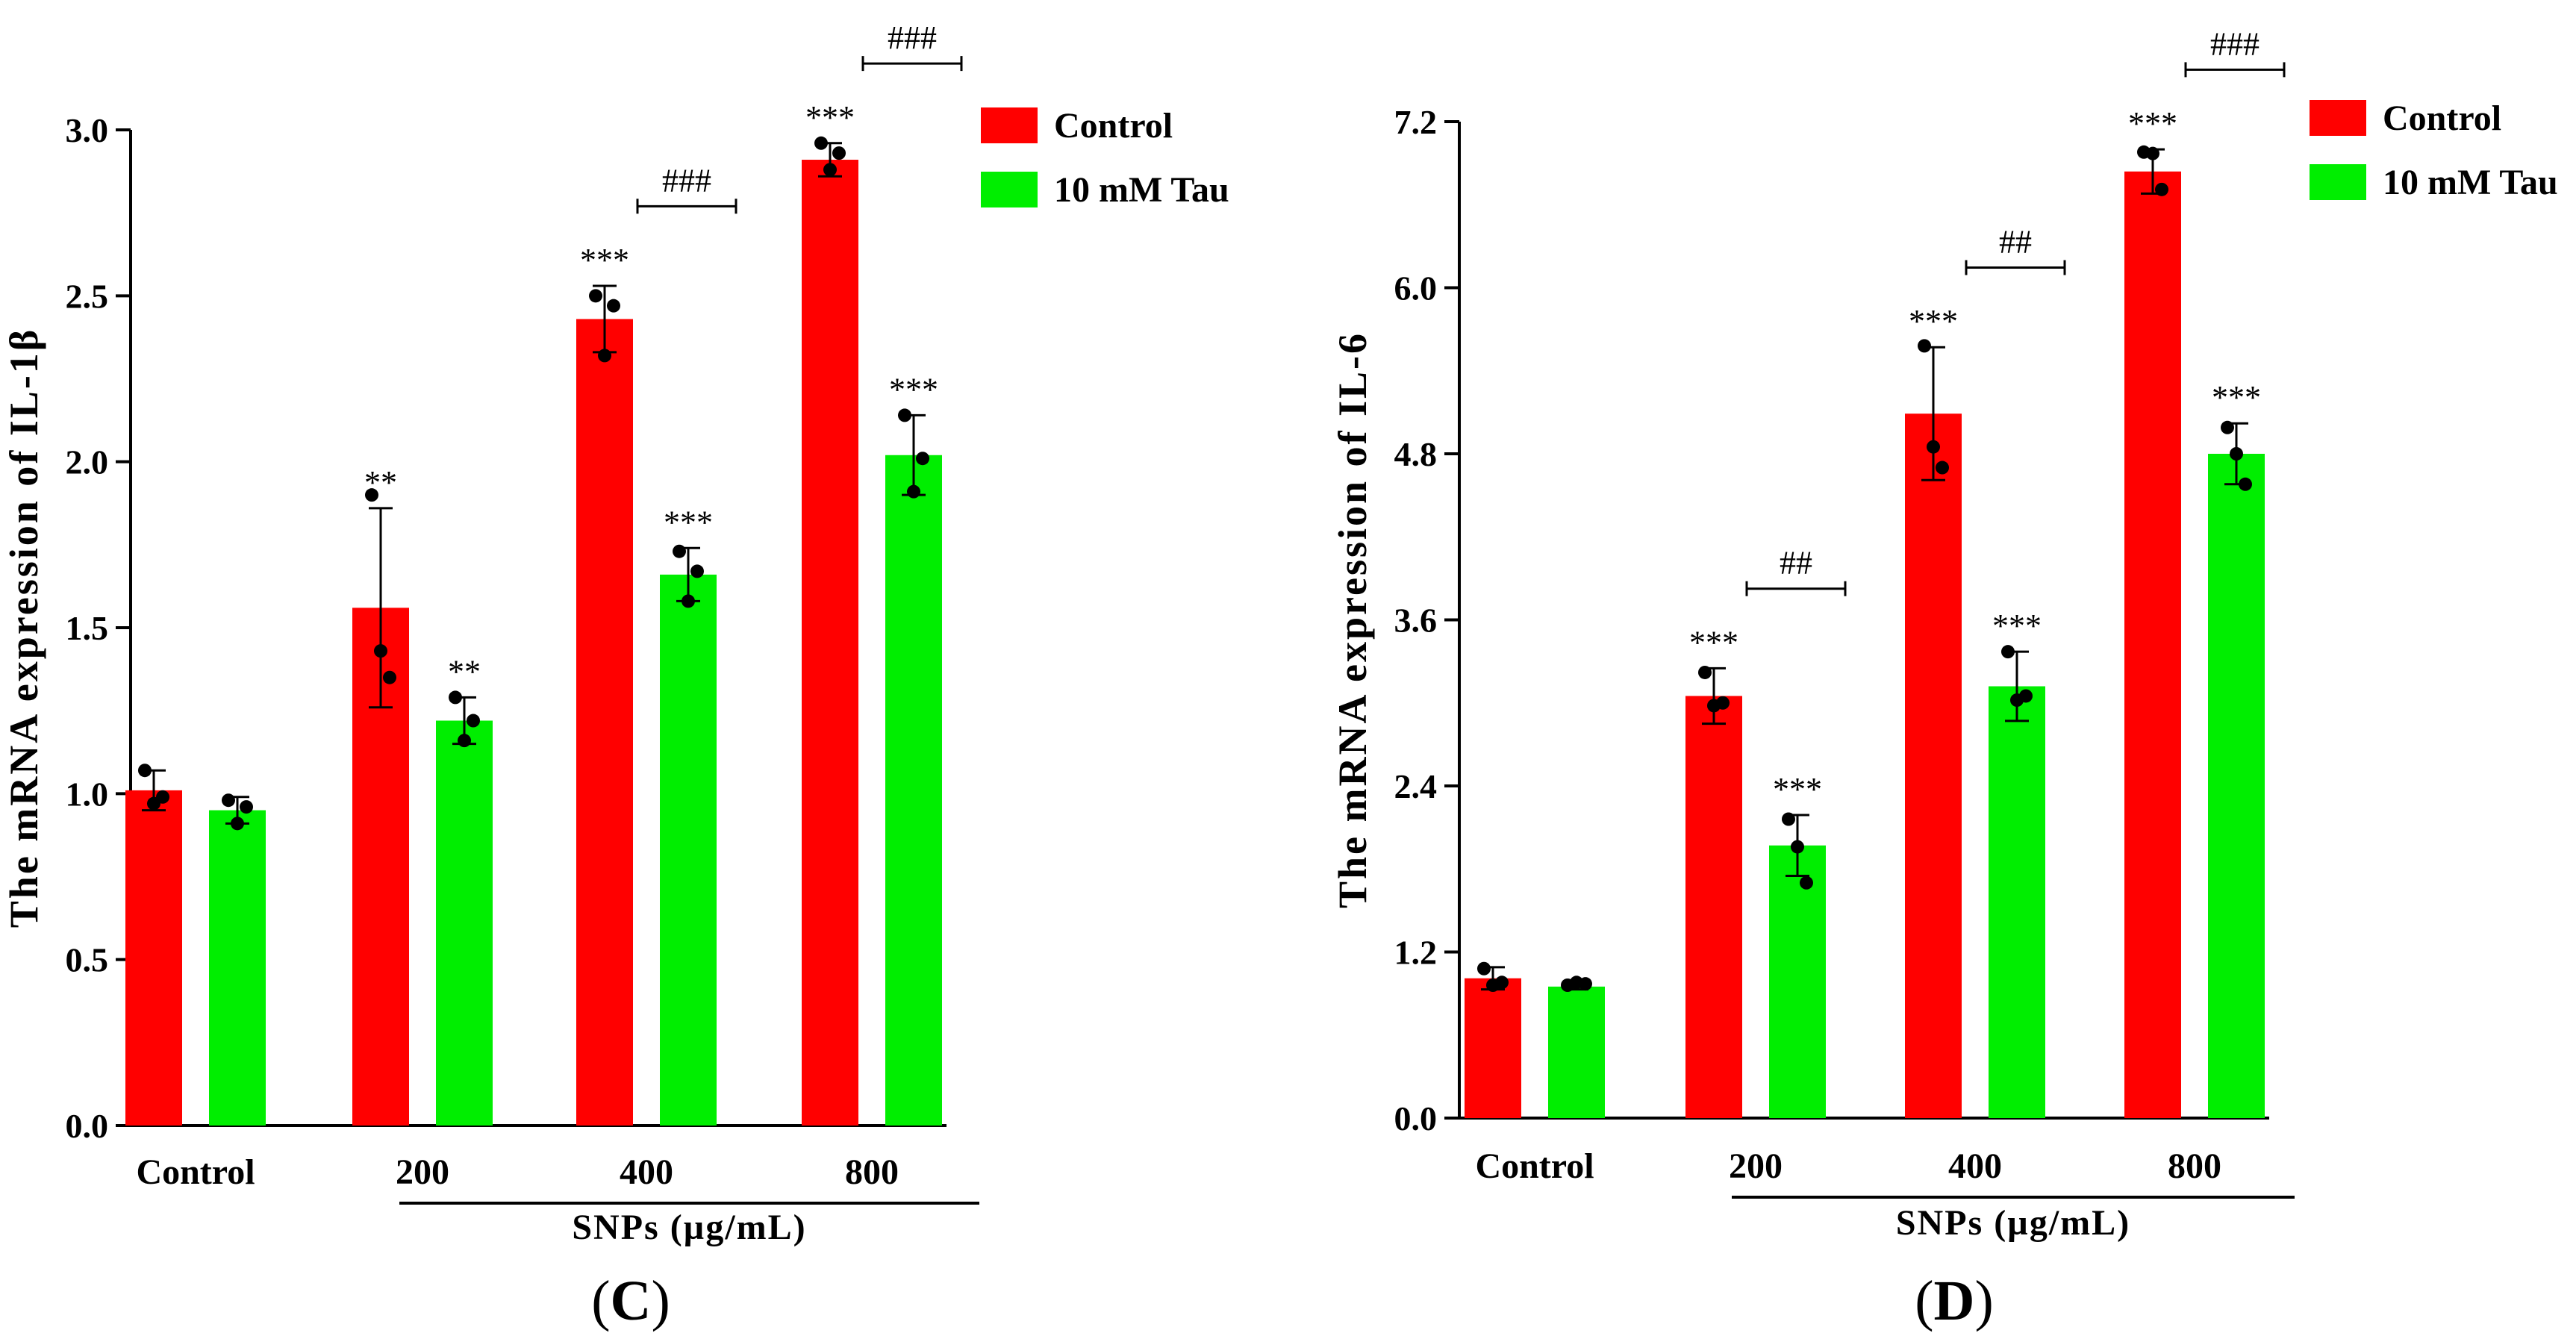  Describe the element at coordinates (87, 296) in the screenshot. I see `y-tick-label: 2.5` at that location.